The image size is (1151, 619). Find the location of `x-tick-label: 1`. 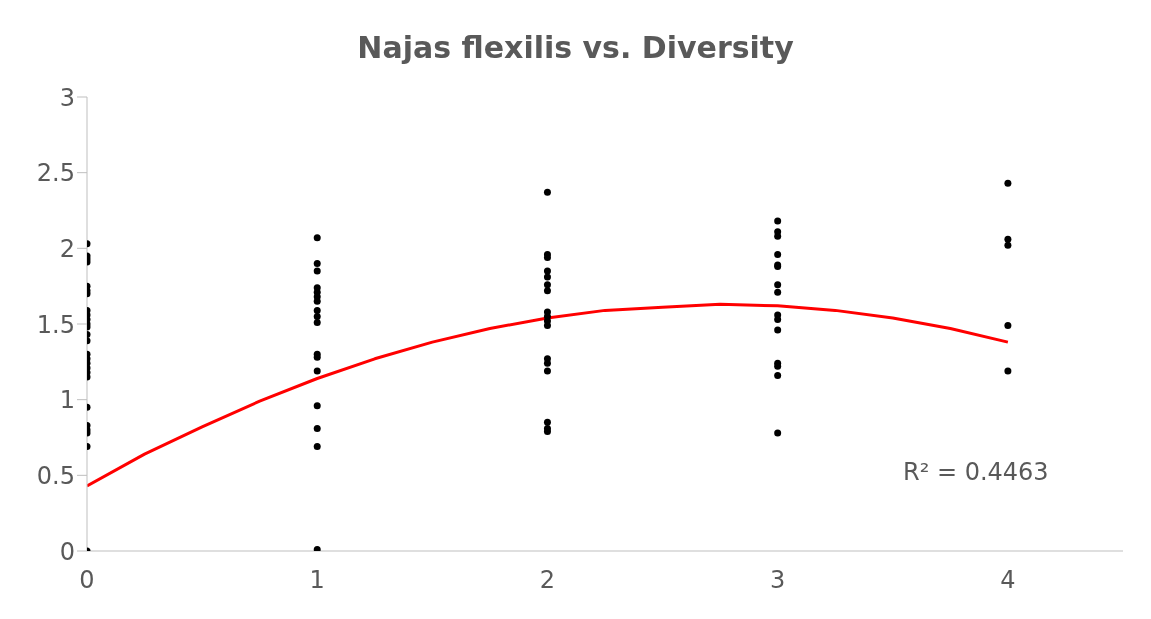

x-tick-label: 1 is located at coordinates (317, 580).